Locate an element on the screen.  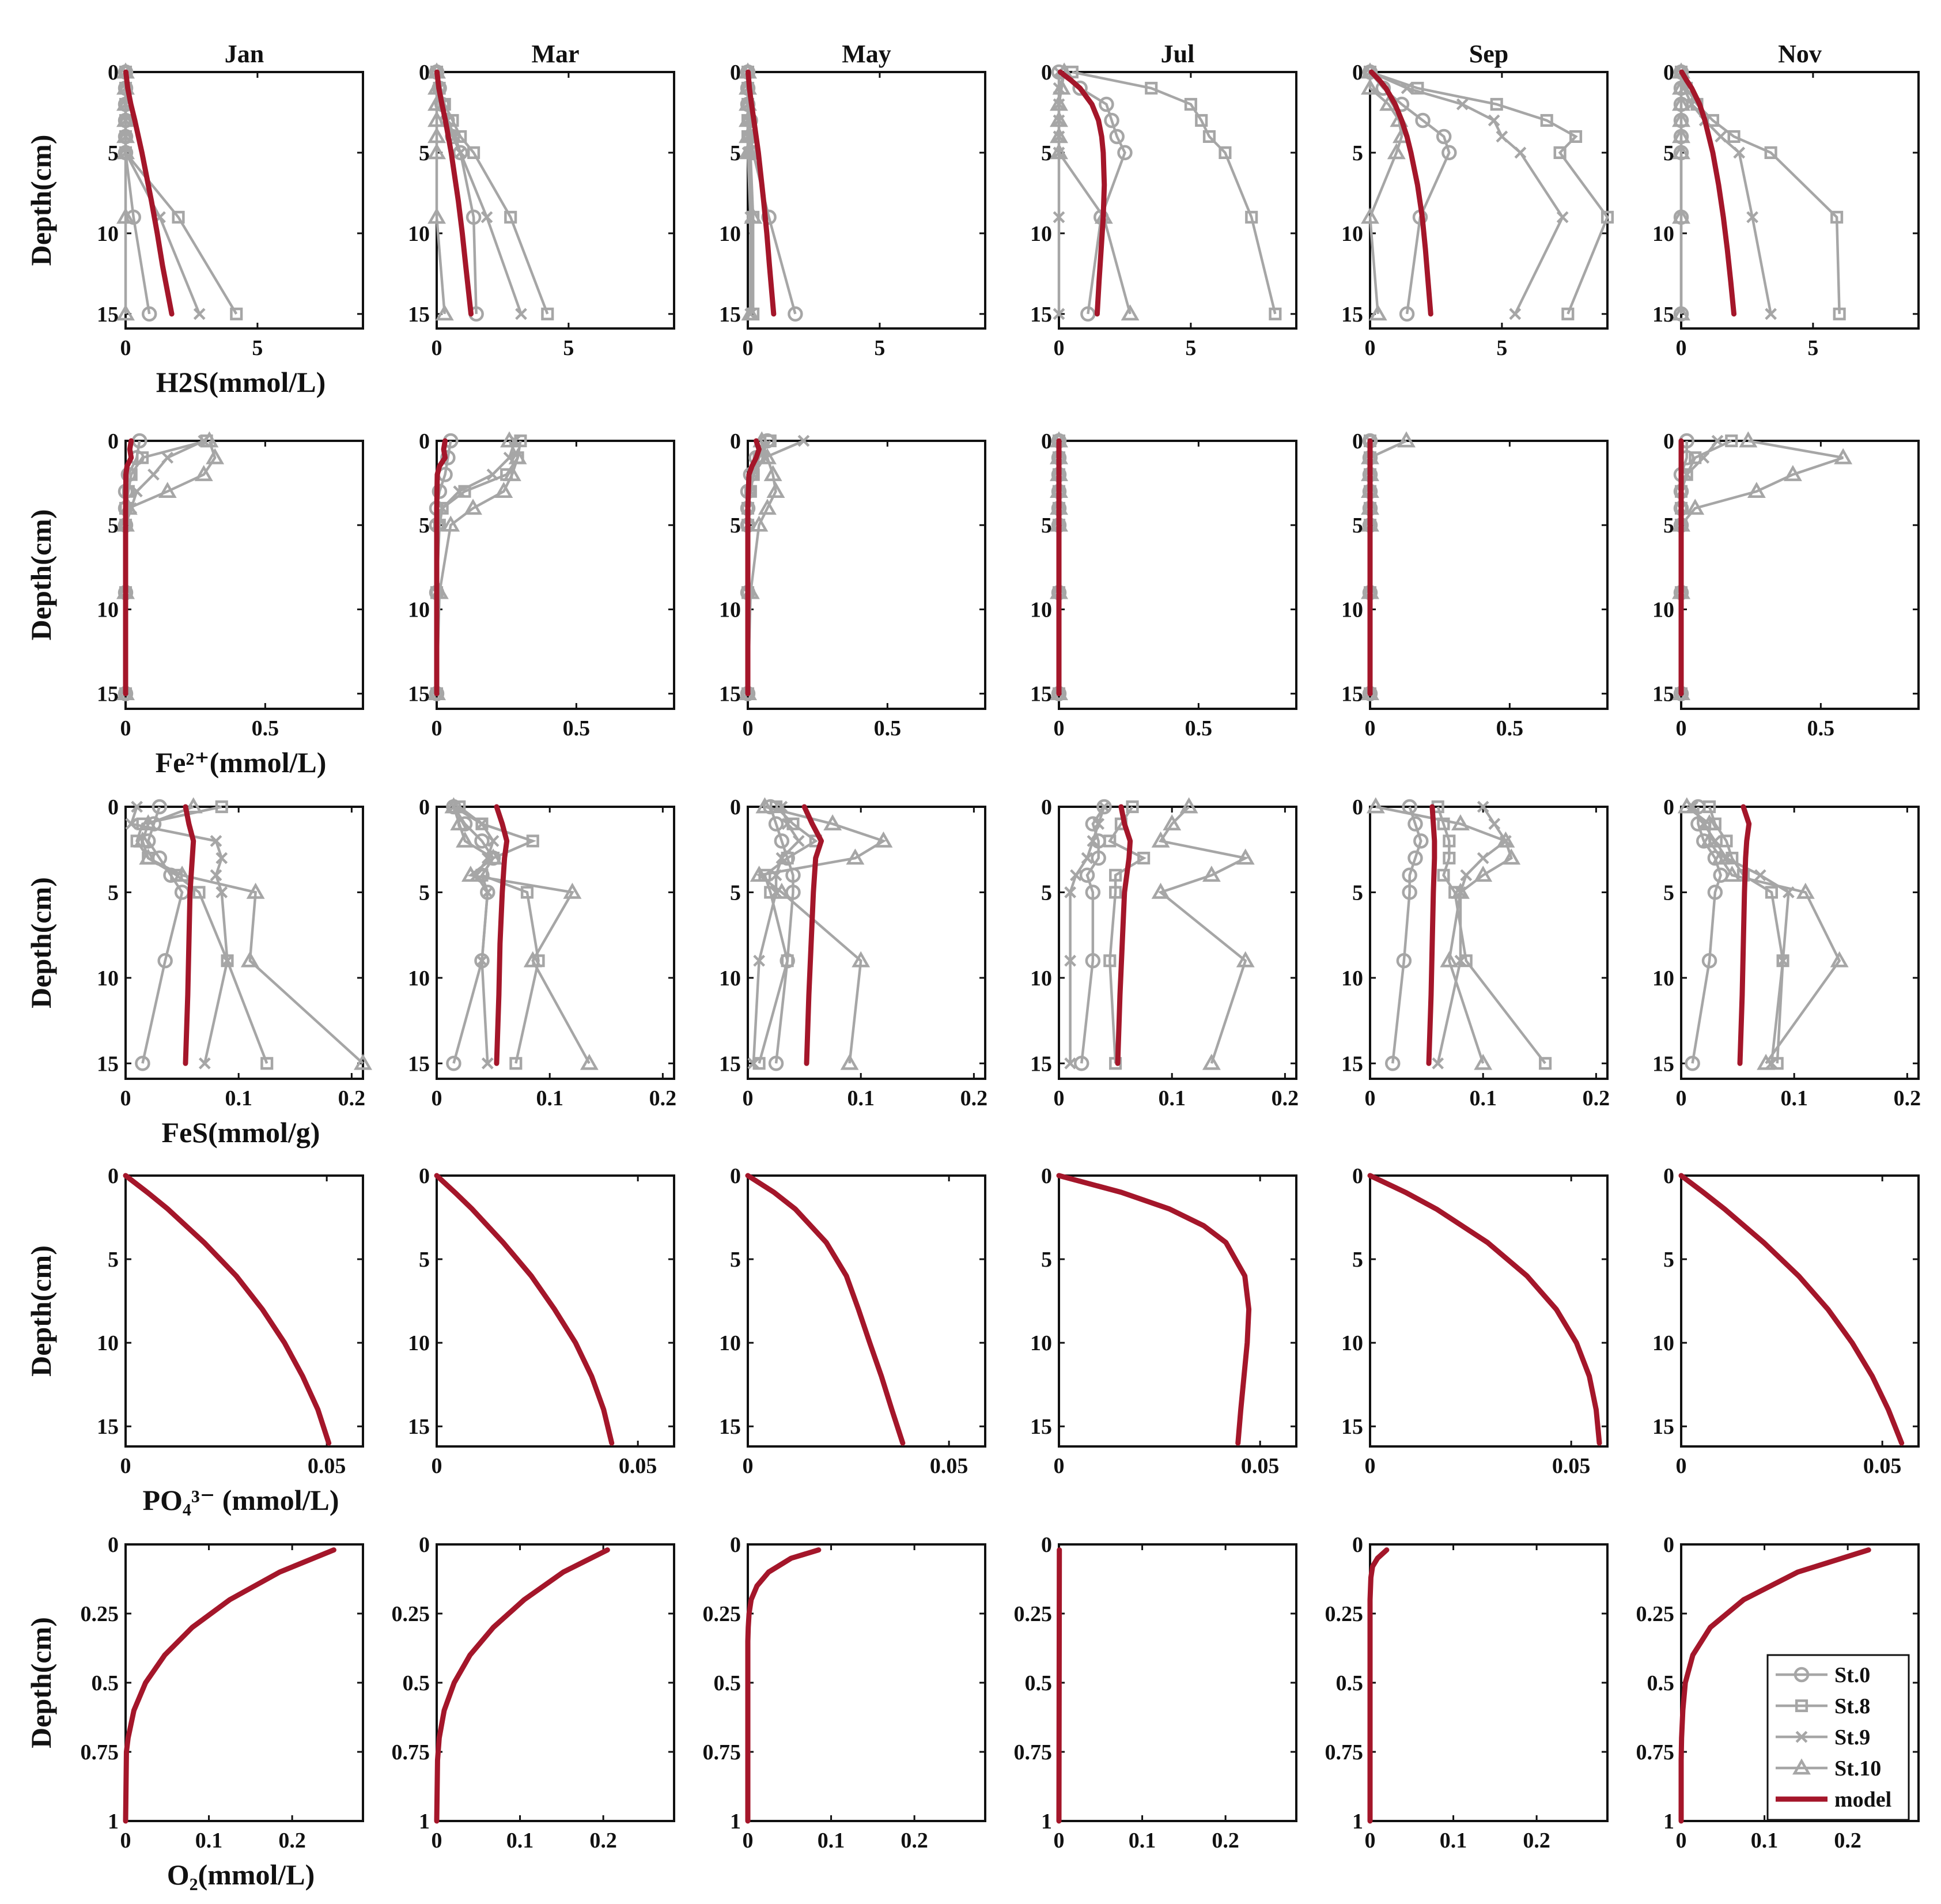
y-tick-label: 0.75 is located at coordinates (1033, 1753).